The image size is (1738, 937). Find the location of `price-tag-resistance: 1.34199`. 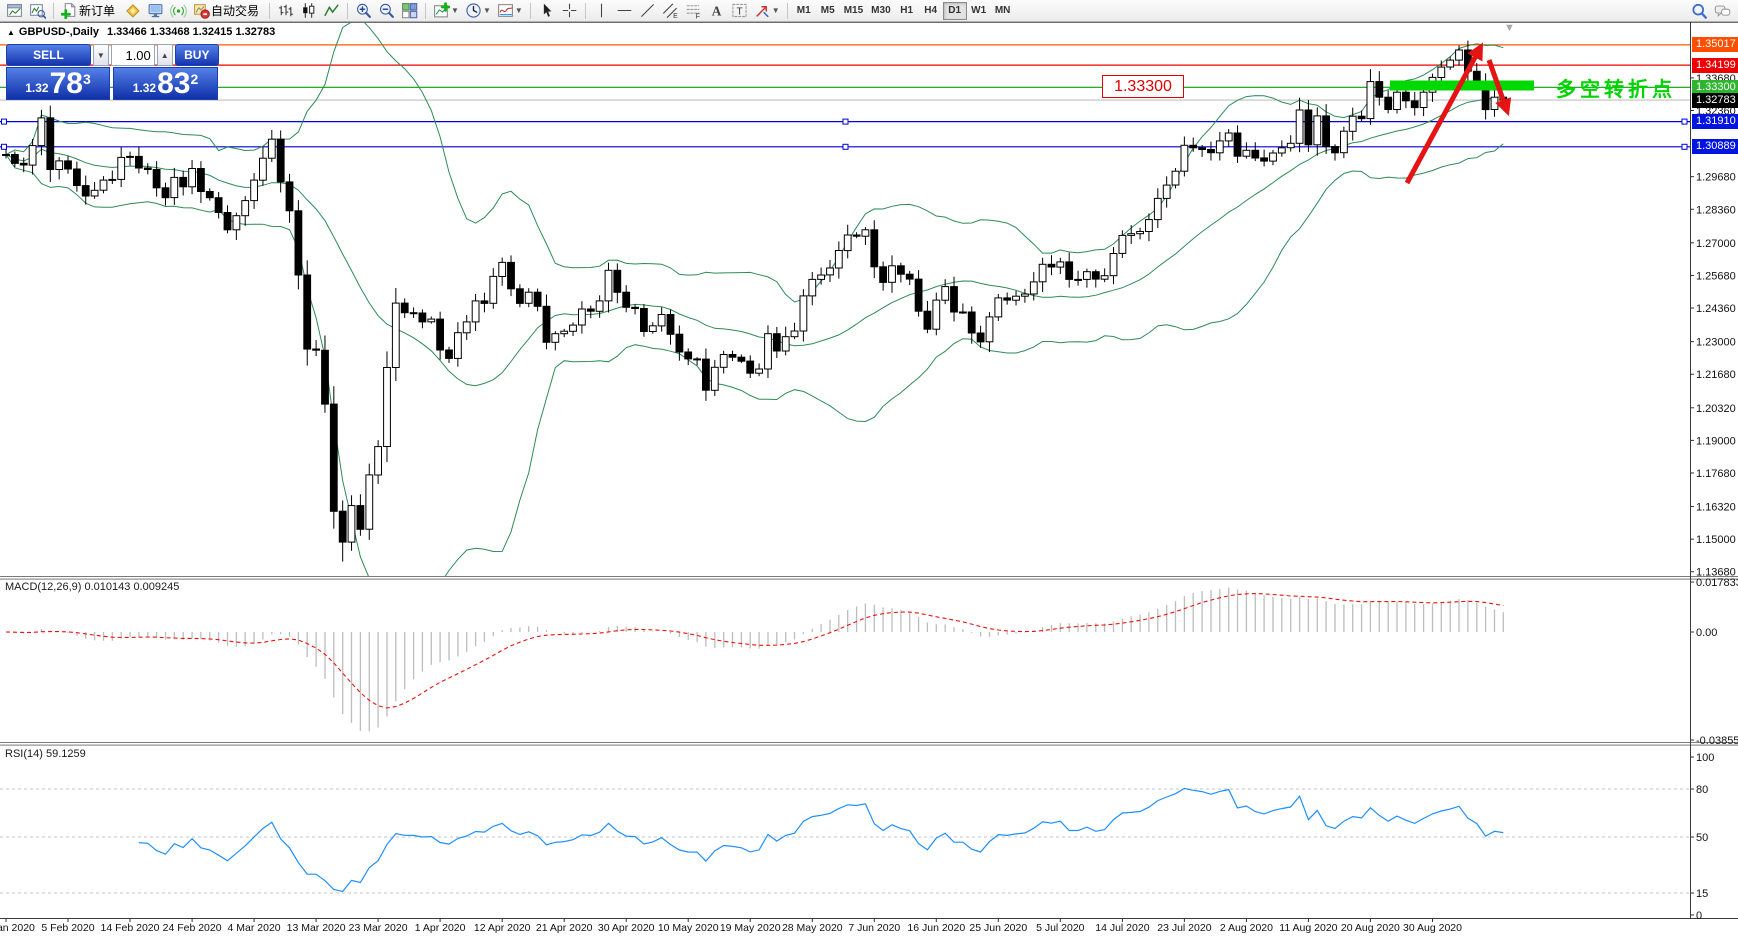

price-tag-resistance: 1.34199 is located at coordinates (1715, 65).